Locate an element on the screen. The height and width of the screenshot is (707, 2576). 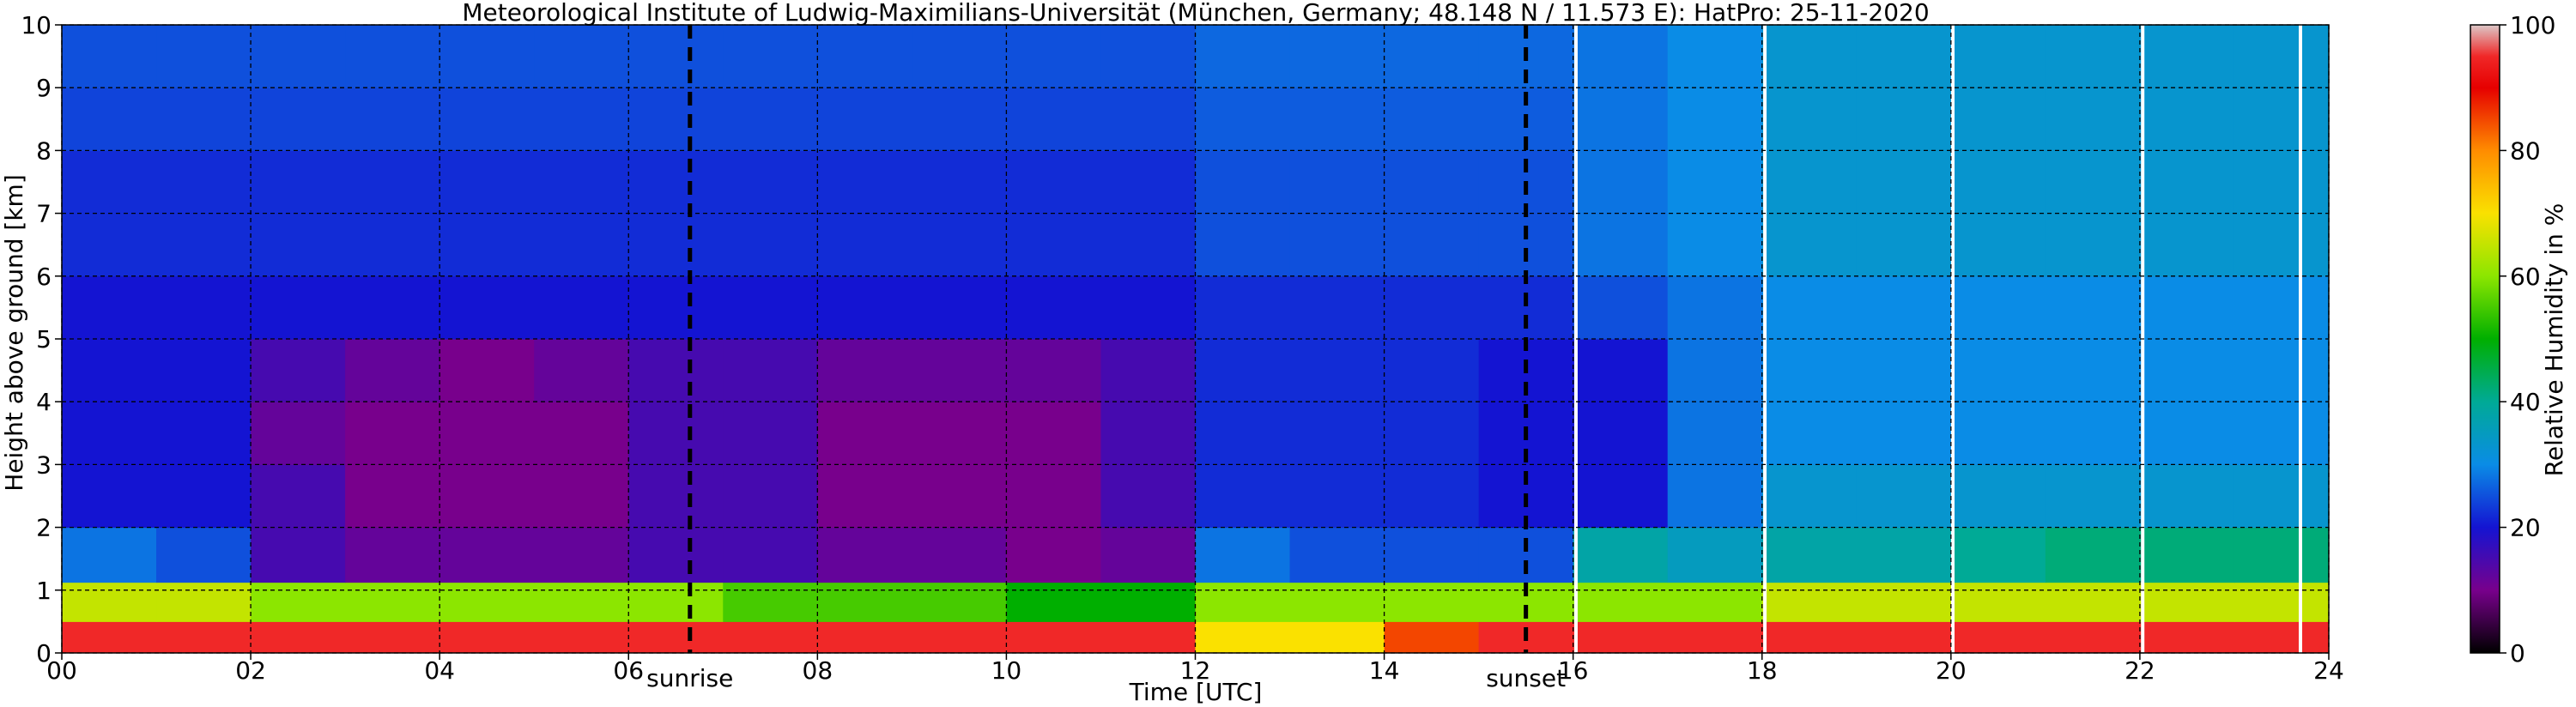
y-tick-label: 1 is located at coordinates (44, 591).